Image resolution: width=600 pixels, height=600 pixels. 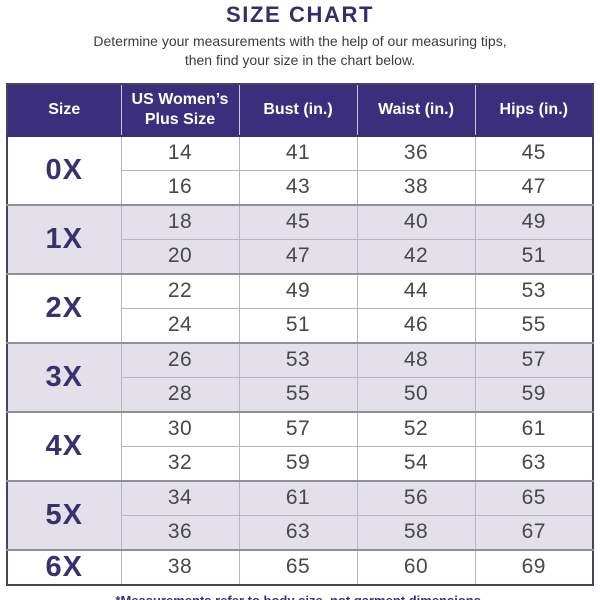 I want to click on measurement-cell: 52, so click(x=416, y=429).